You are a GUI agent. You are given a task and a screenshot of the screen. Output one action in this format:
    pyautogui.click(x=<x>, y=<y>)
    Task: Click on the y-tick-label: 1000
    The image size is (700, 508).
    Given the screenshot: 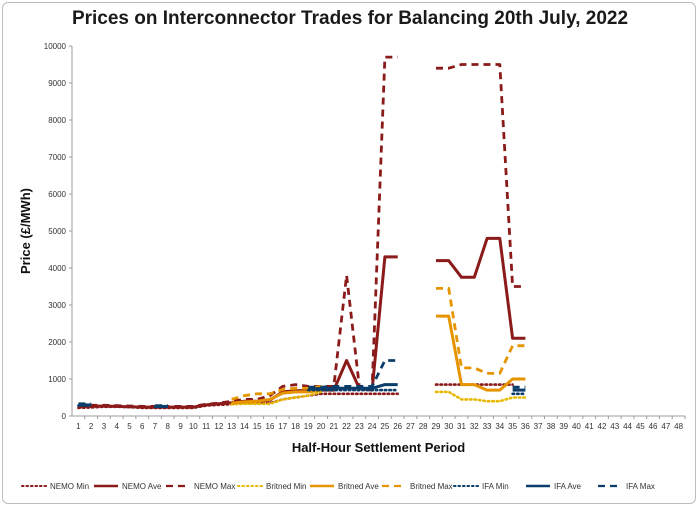 What is the action you would take?
    pyautogui.click(x=57, y=379)
    